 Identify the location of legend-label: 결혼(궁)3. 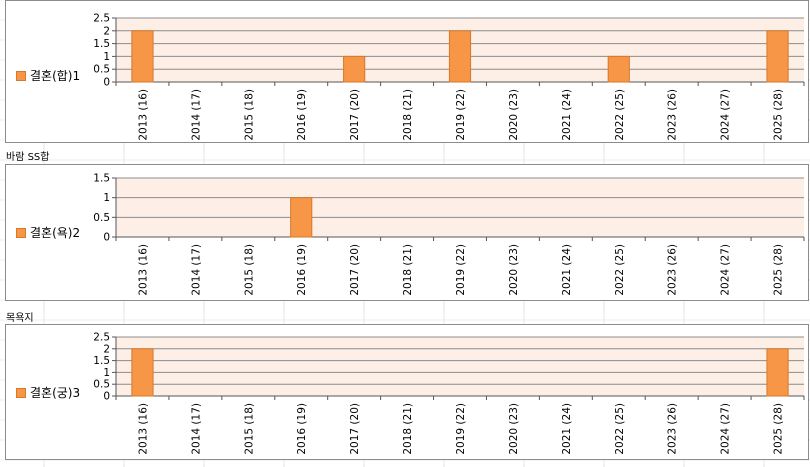
(55, 393).